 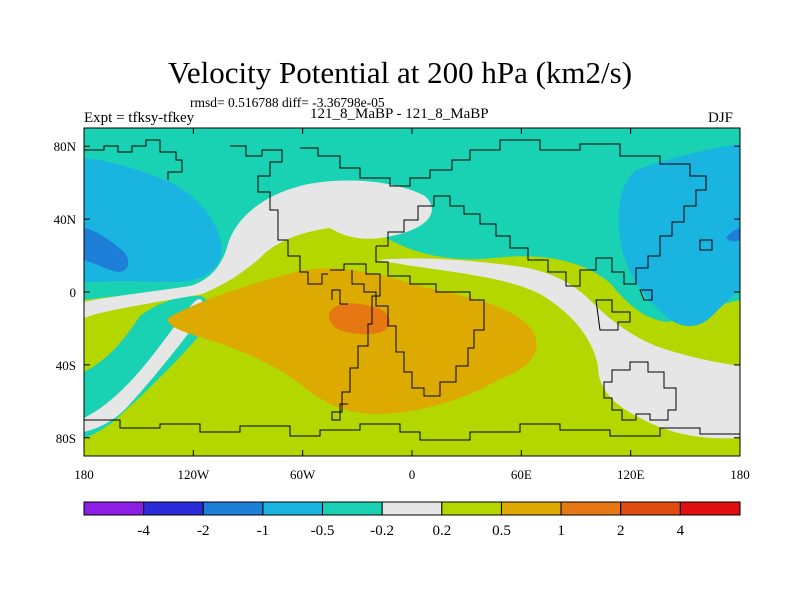 I want to click on colorbar-label-2: -1, so click(x=263, y=531).